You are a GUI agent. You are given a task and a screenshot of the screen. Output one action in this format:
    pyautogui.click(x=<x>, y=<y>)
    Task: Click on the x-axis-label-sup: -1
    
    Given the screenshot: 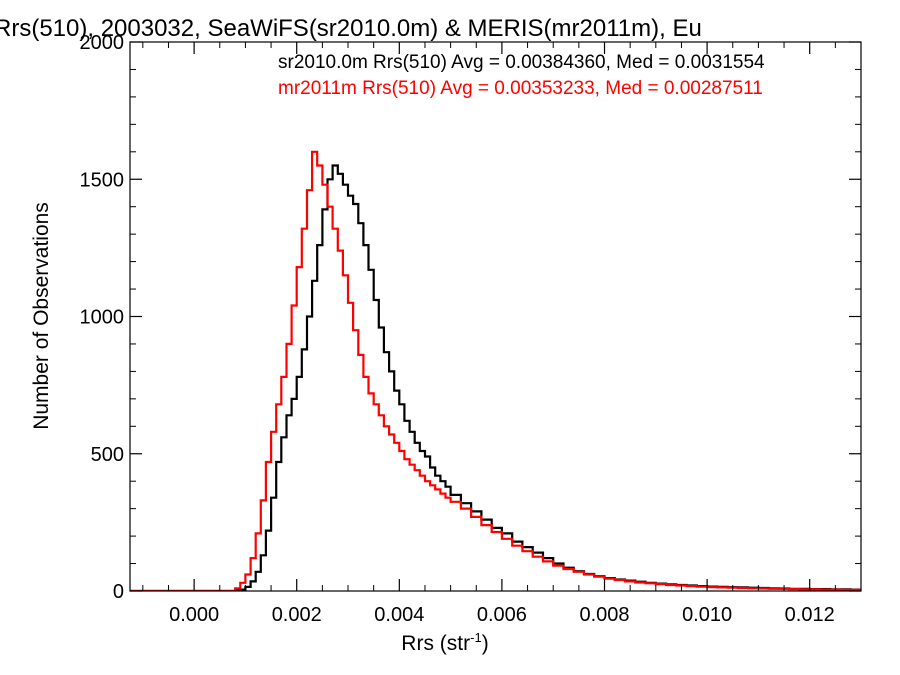 What is the action you would take?
    pyautogui.click(x=476, y=637)
    